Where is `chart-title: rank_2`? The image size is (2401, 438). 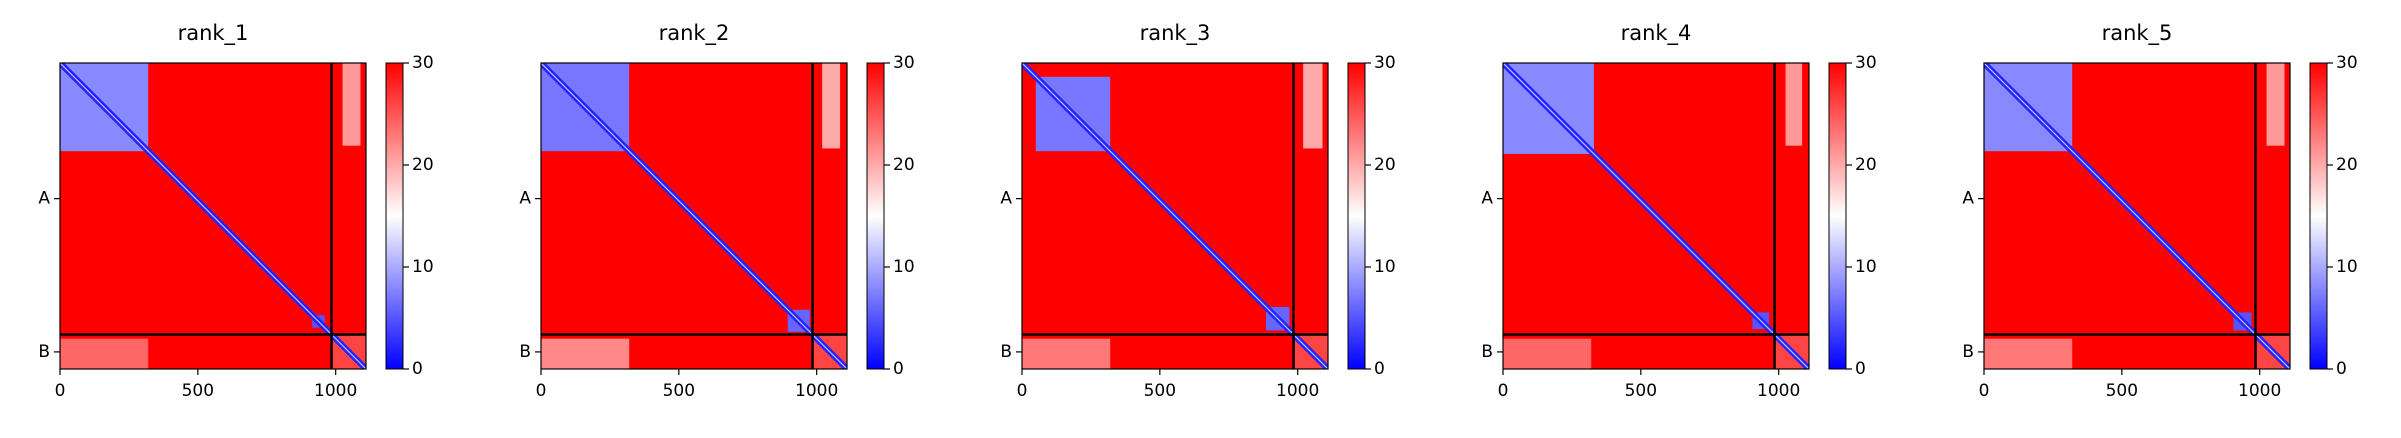
chart-title: rank_2 is located at coordinates (694, 33).